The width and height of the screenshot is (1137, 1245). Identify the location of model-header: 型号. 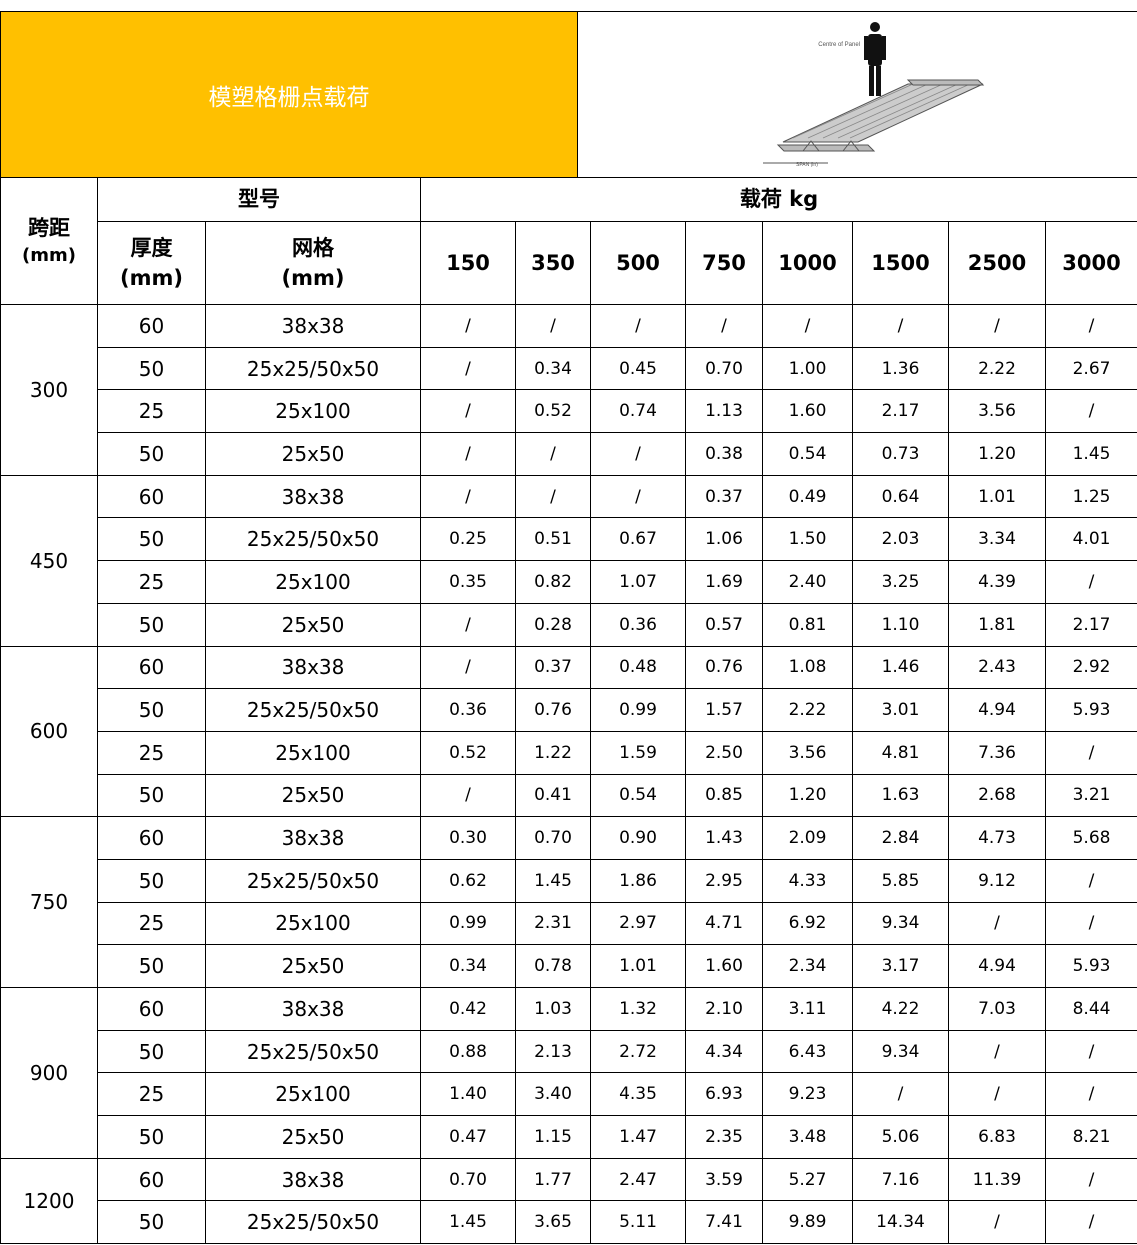
(259, 199).